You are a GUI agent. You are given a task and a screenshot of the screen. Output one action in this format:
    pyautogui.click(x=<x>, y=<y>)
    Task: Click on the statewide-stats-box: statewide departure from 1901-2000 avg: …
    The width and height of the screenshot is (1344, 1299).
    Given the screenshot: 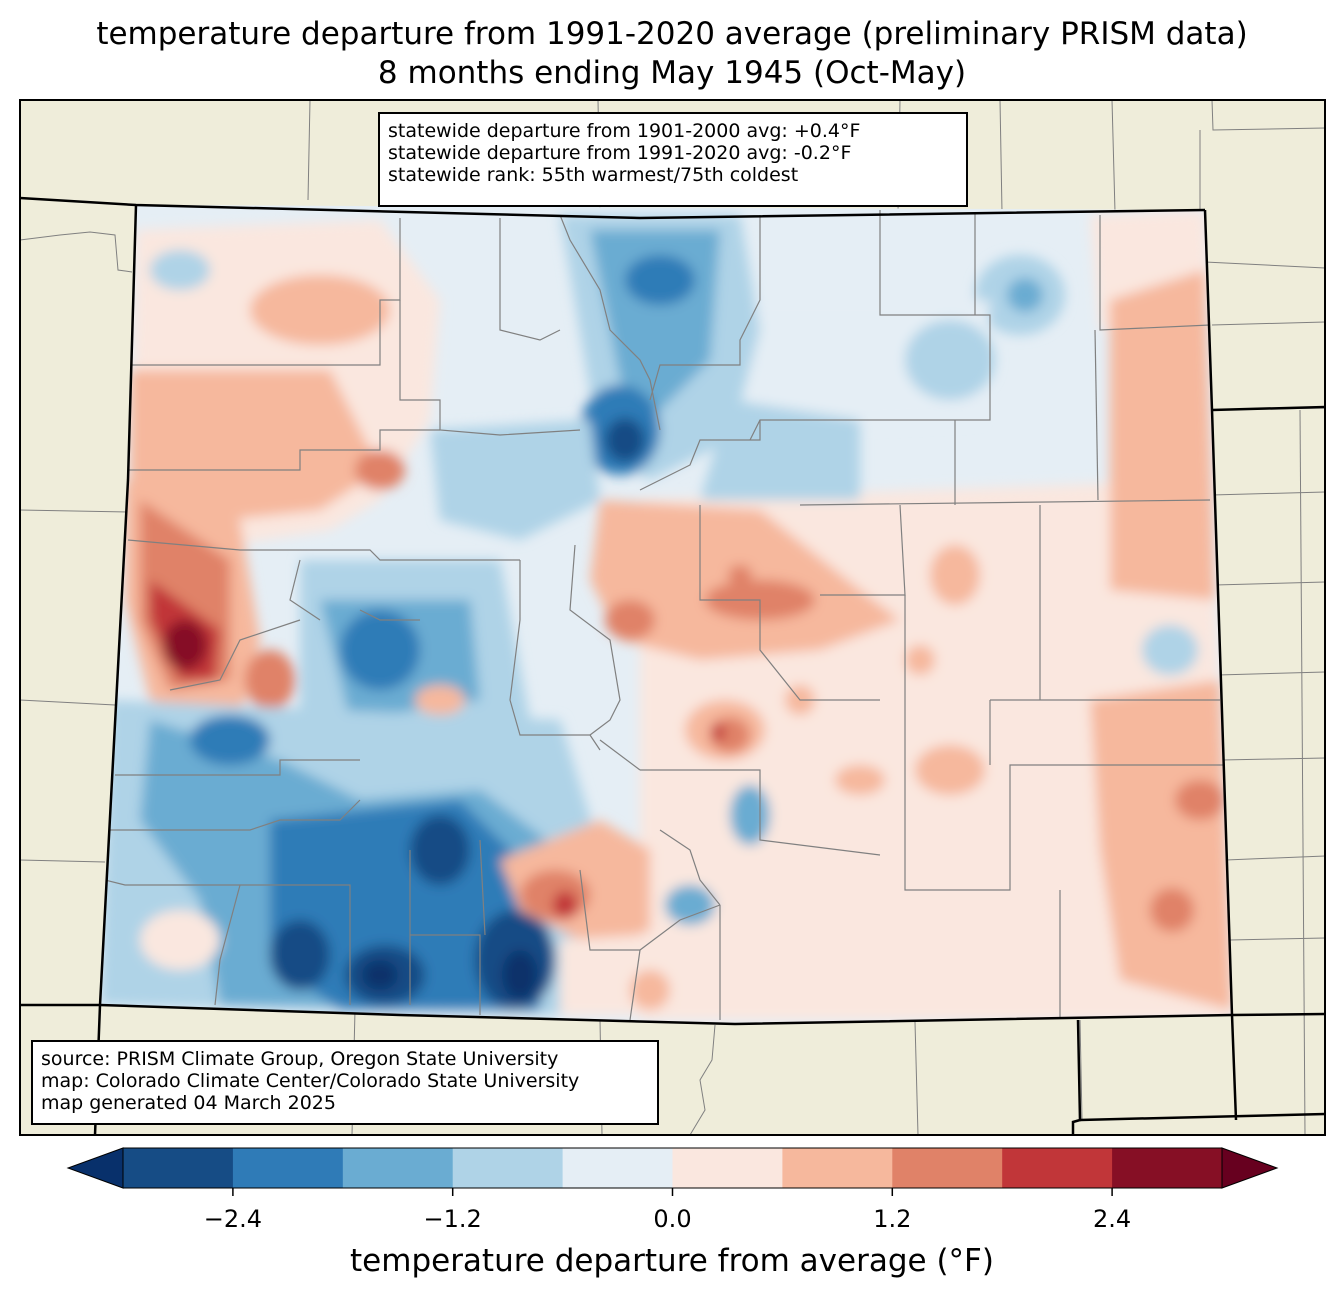 What is the action you would take?
    pyautogui.click(x=673, y=159)
    